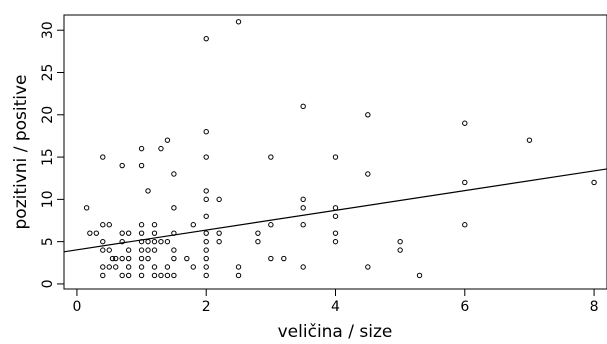 The image size is (607, 344). I want to click on y-tick-label: 20, so click(48, 115).